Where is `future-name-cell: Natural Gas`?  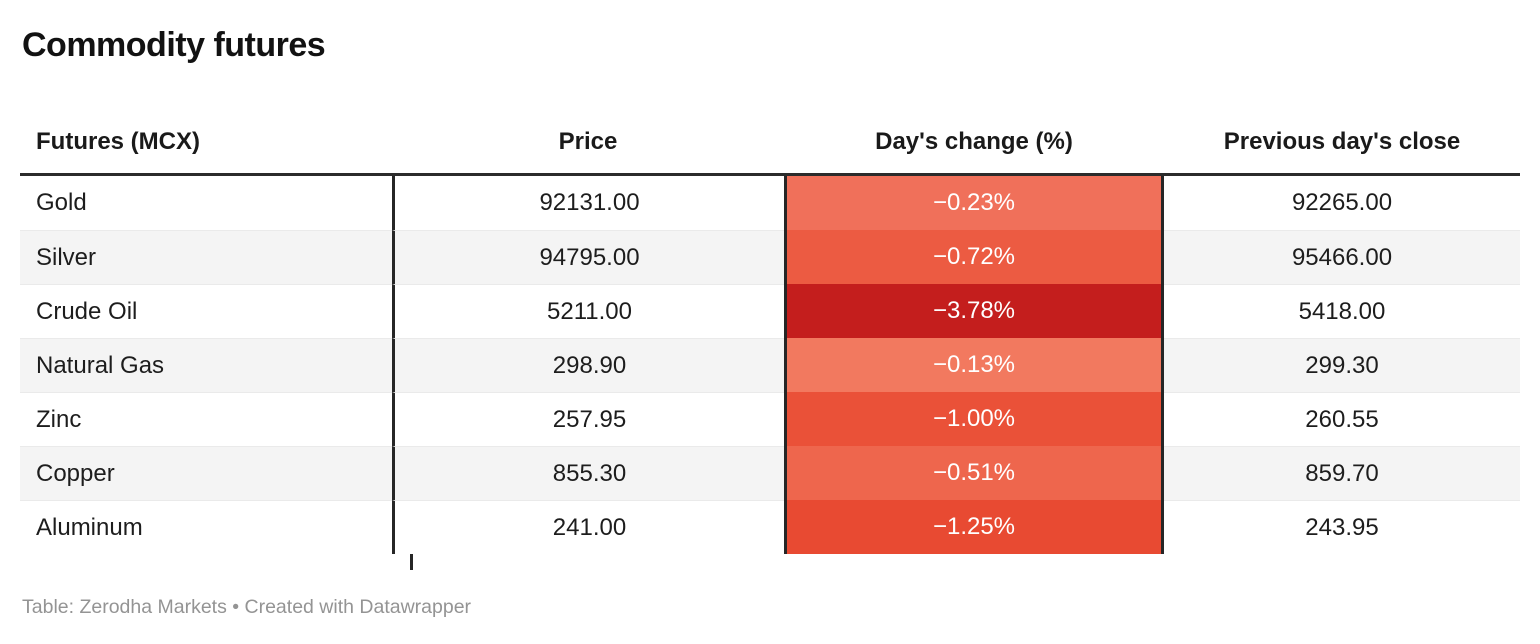
future-name-cell: Natural Gas is located at coordinates (206, 365).